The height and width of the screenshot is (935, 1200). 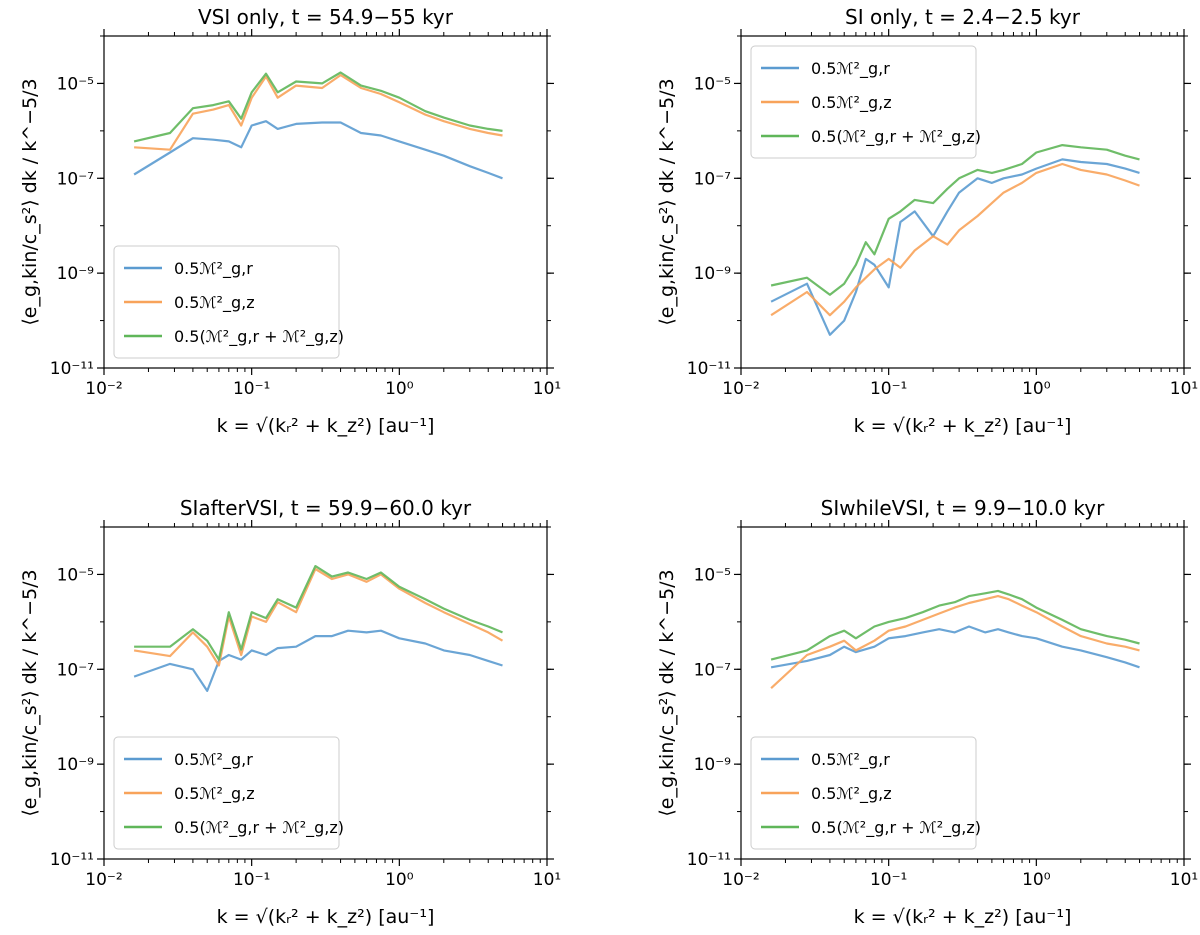 I want to click on chart-title: SI only, t = 2.4−2.5 kyr, so click(x=963, y=17).